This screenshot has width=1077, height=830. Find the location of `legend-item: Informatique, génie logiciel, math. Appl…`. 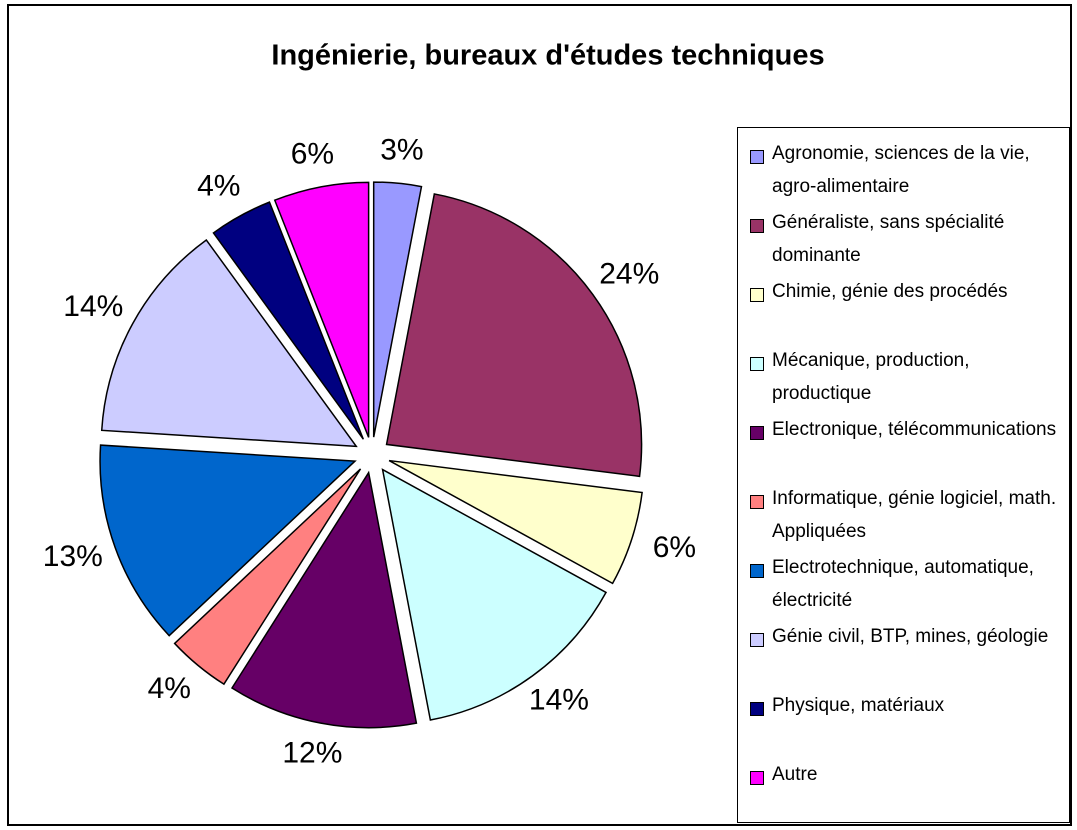

legend-item: Informatique, génie logiciel, math. Appl… is located at coordinates (903, 519).